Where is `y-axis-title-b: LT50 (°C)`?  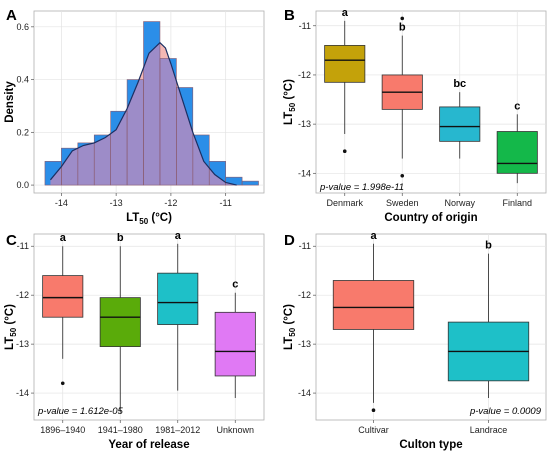
y-axis-title-b: LT50 (°C) is located at coordinates (290, 102).